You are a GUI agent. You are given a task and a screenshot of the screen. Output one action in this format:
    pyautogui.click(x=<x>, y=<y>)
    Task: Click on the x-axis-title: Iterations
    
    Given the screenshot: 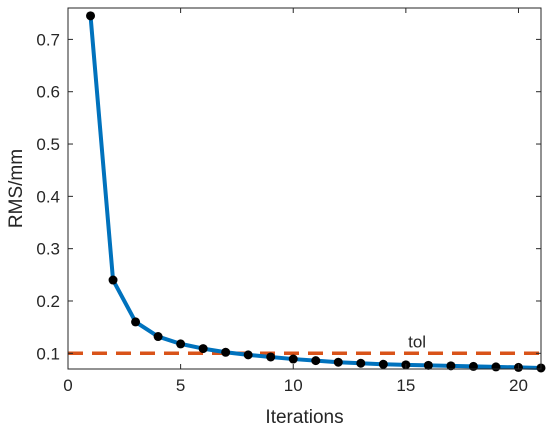 What is the action you would take?
    pyautogui.click(x=304, y=417)
    